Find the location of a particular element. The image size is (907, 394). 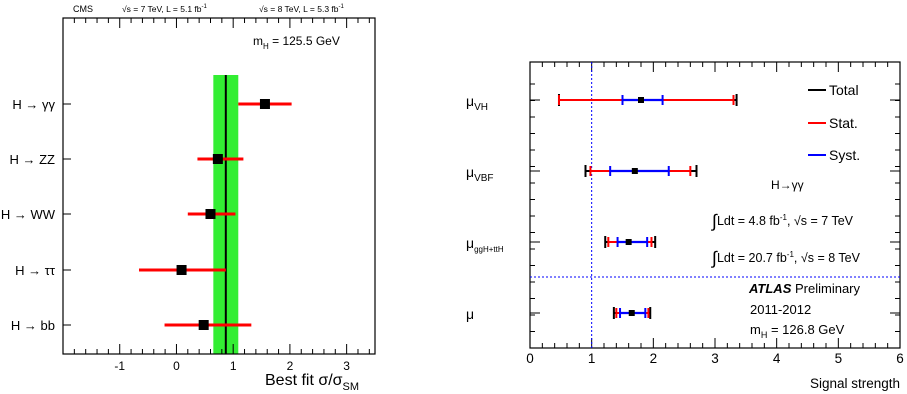

legend-syst-label: Syst. is located at coordinates (844, 155).